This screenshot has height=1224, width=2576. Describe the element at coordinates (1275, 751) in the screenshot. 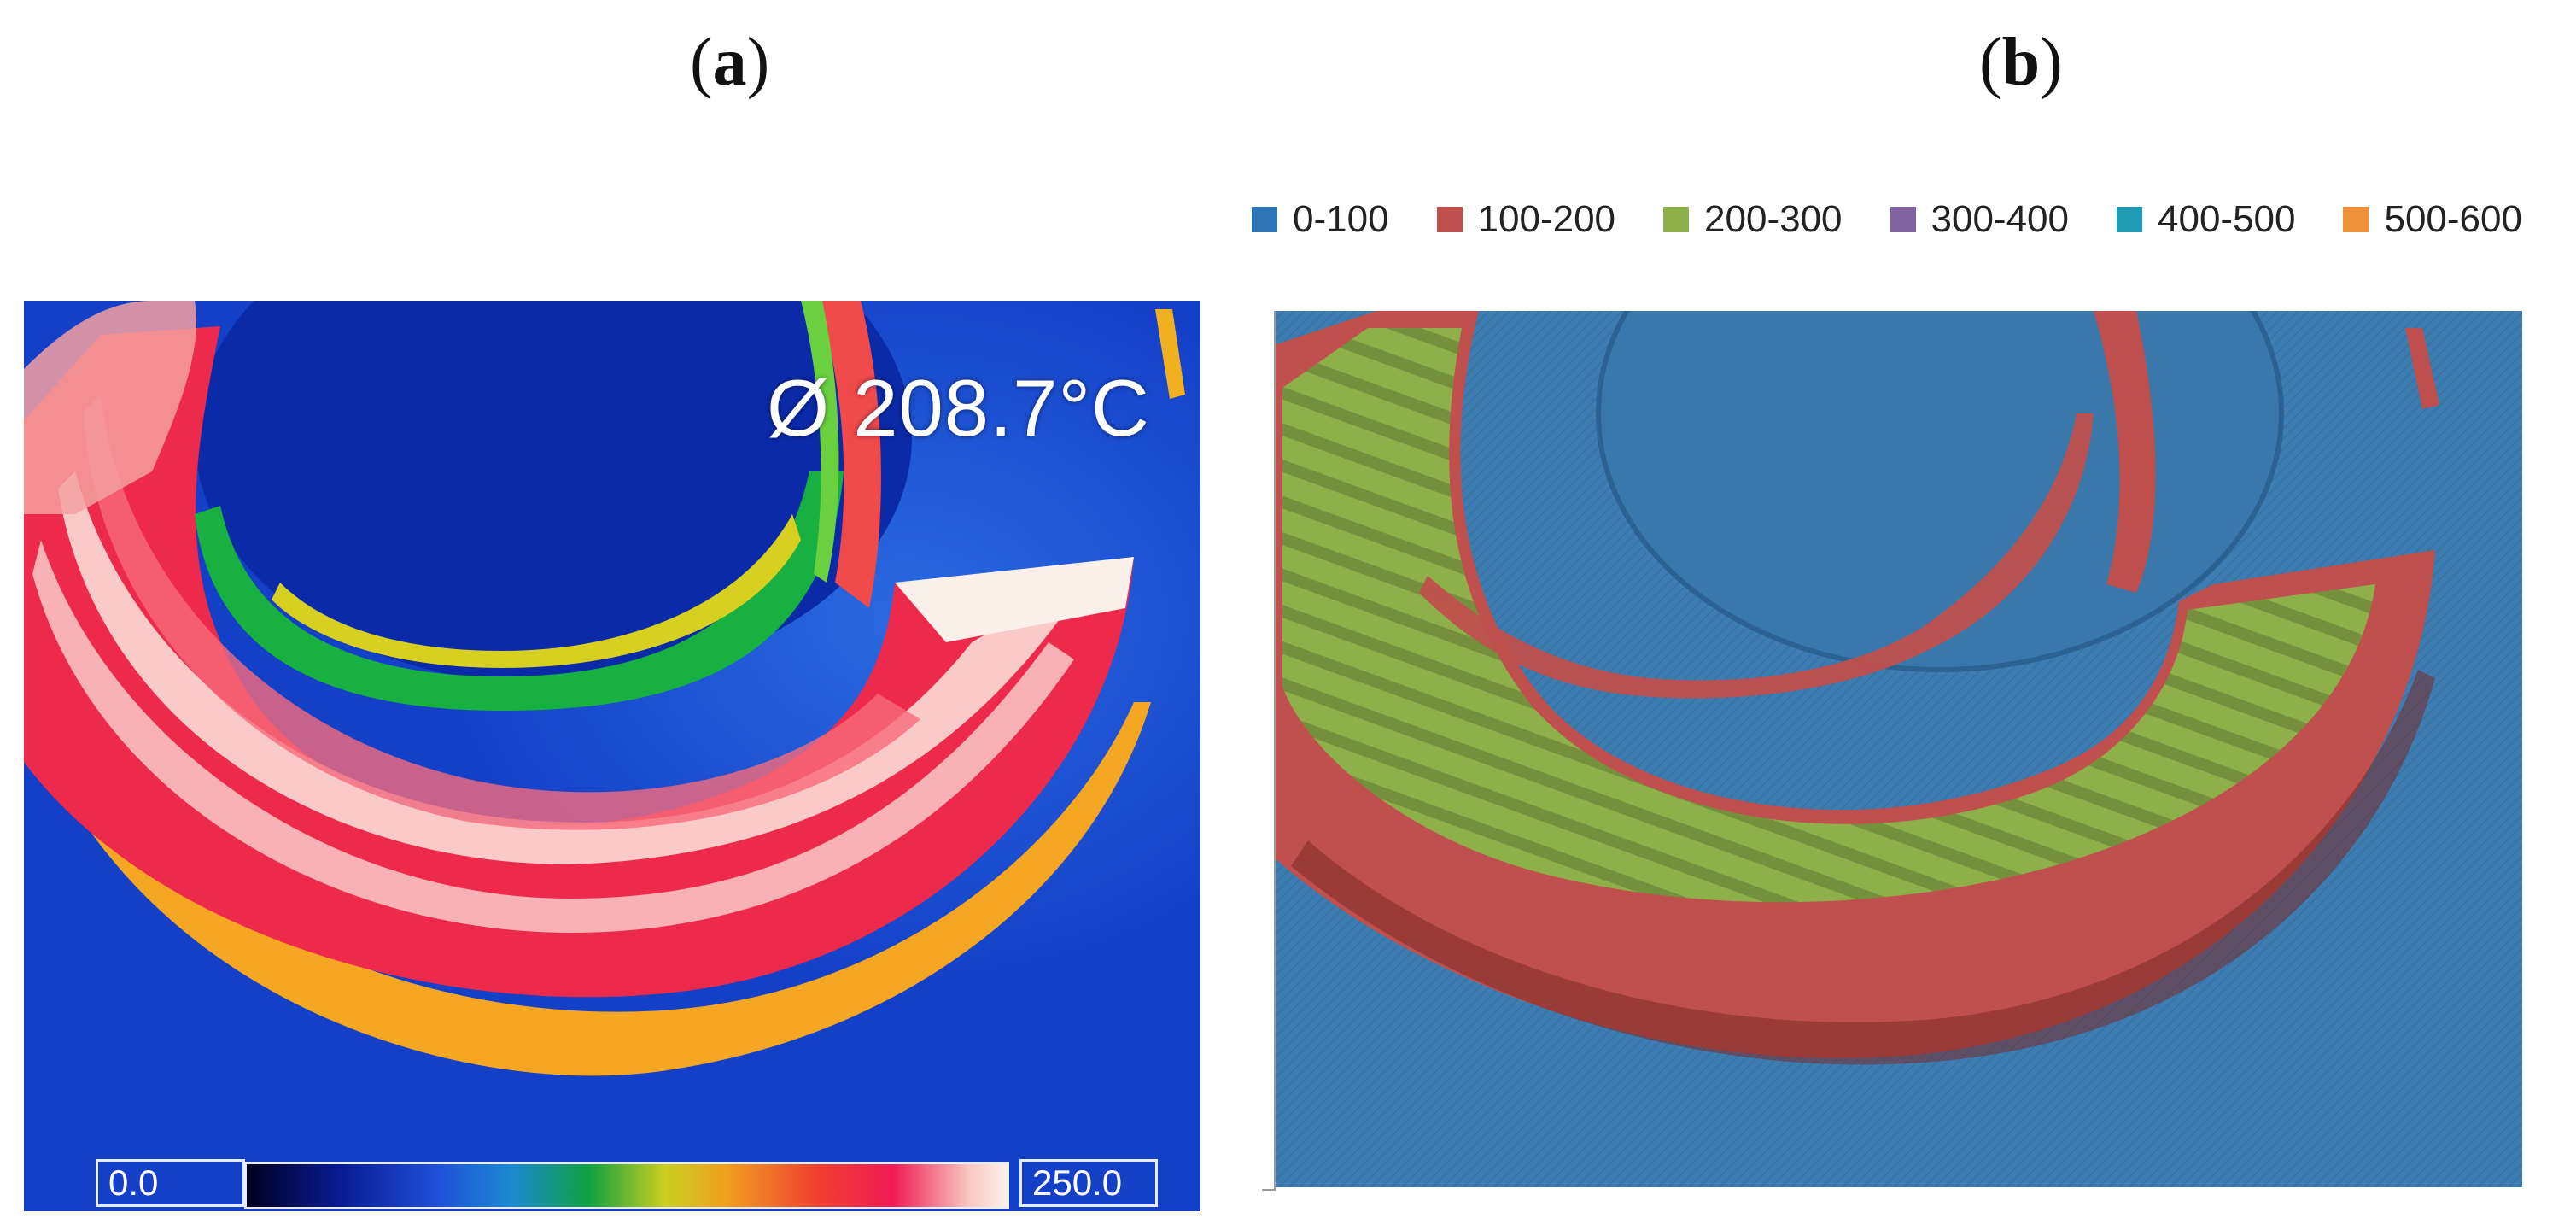

I see `plot-axis-y` at that location.